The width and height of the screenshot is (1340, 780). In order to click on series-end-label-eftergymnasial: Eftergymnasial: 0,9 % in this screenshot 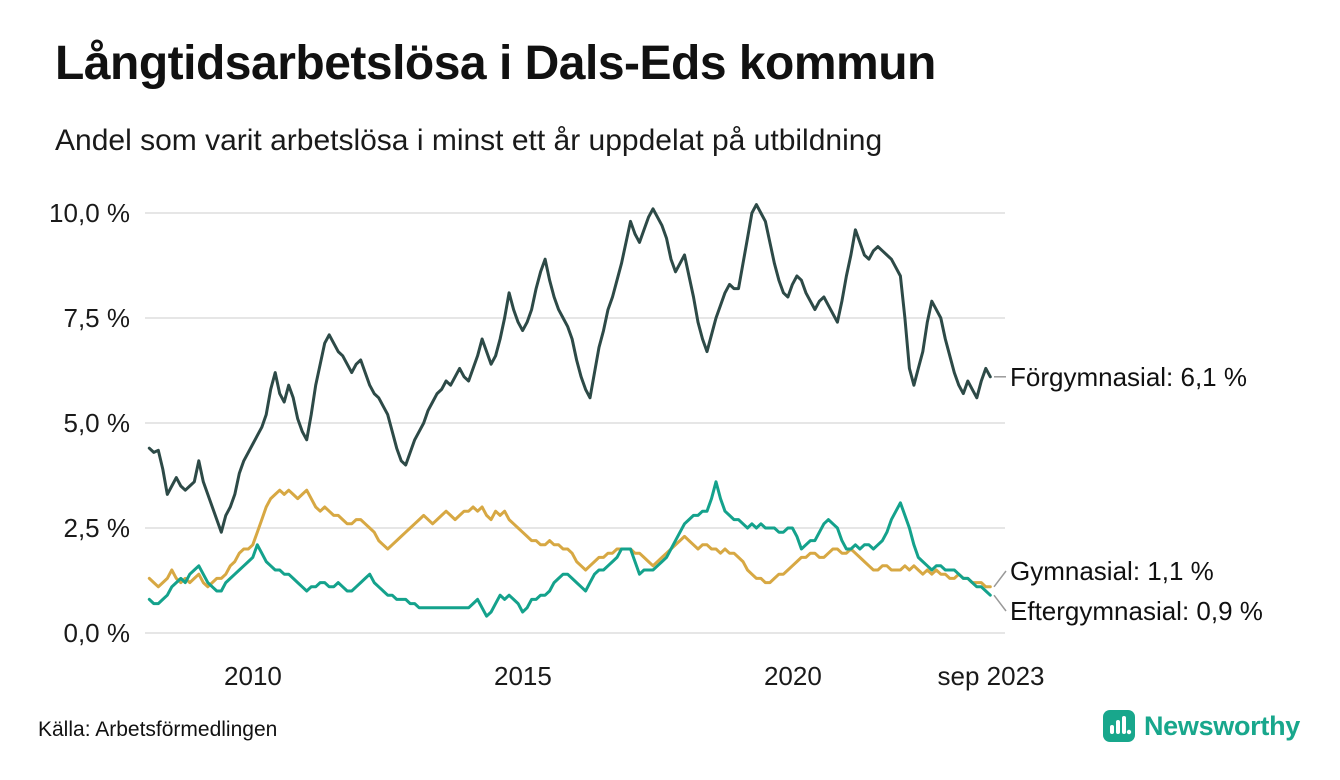, I will do `click(1136, 611)`.